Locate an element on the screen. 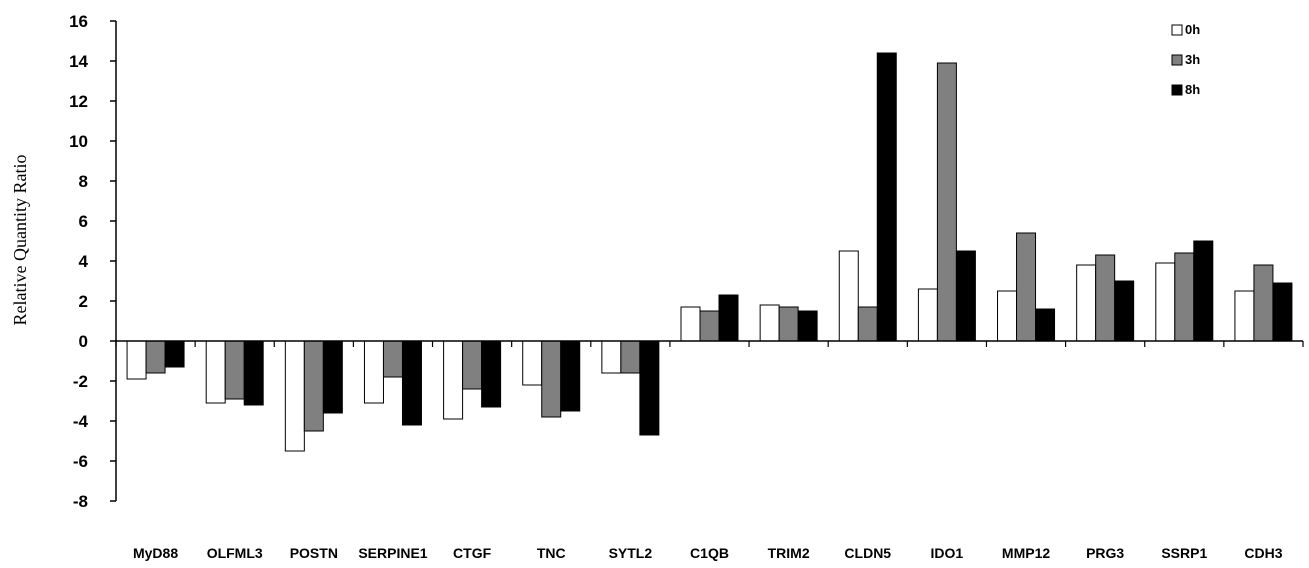  bar-0h-prg3 is located at coordinates (1086, 303).